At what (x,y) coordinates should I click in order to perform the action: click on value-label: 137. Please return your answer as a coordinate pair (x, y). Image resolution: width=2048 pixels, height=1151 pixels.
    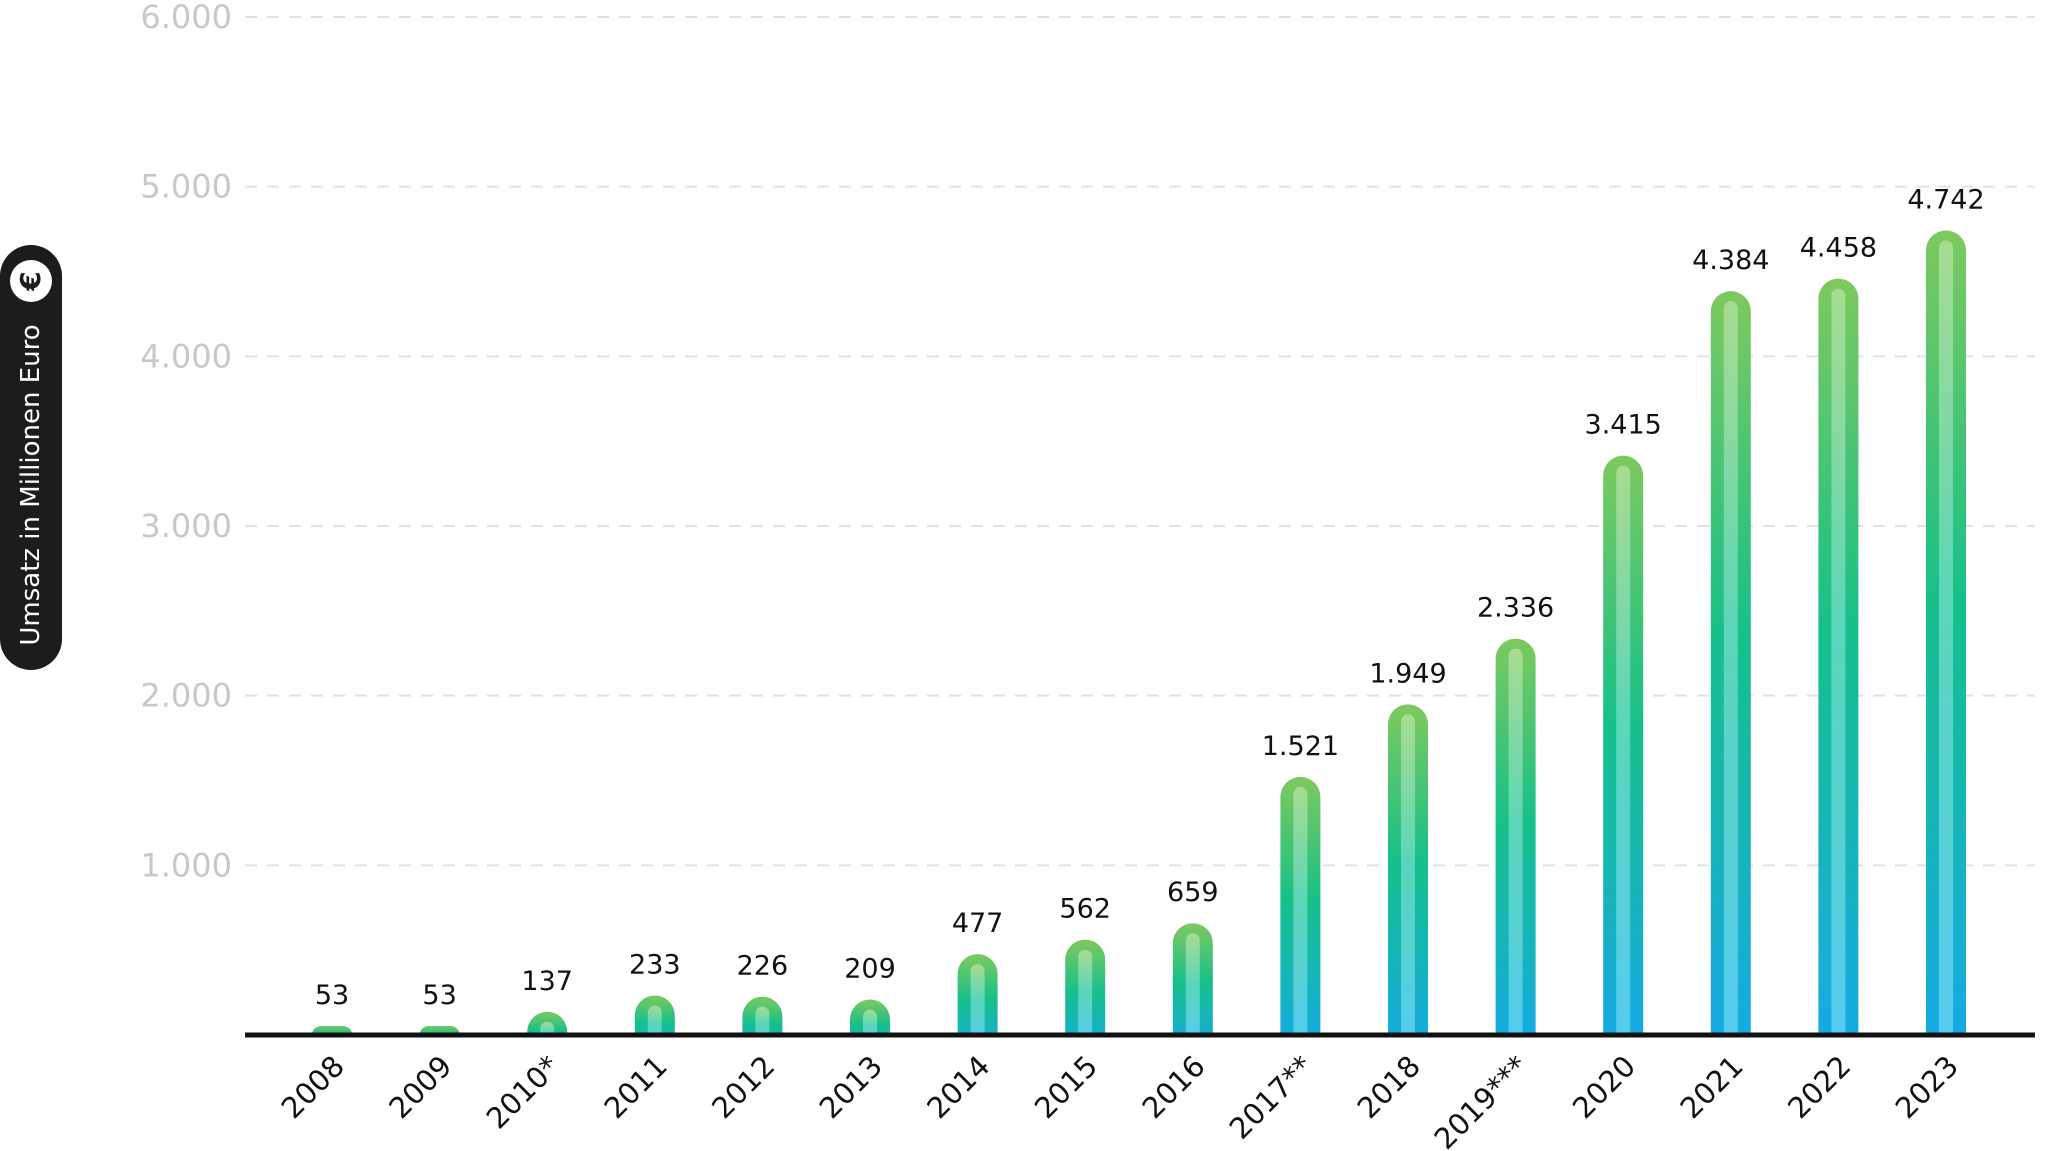
    Looking at the image, I should click on (547, 981).